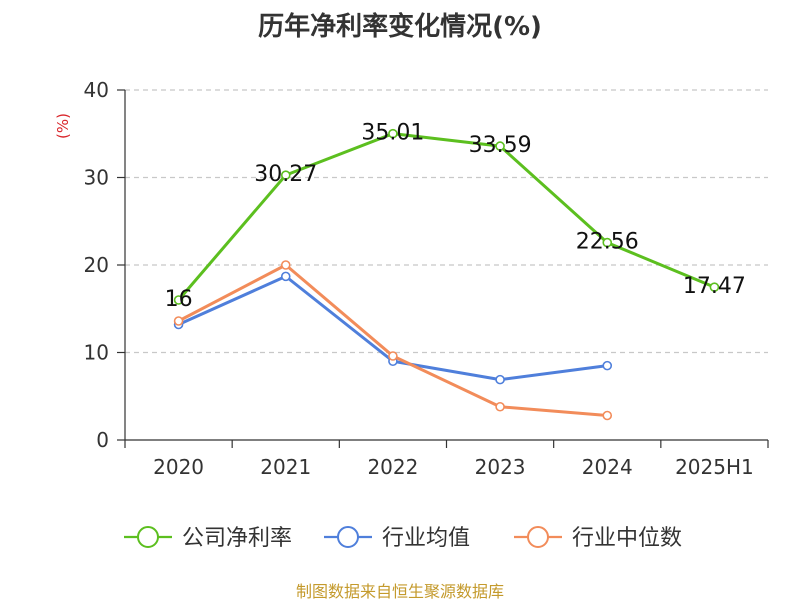 The width and height of the screenshot is (800, 602). I want to click on y-tick-label-40: 40, so click(96, 90).